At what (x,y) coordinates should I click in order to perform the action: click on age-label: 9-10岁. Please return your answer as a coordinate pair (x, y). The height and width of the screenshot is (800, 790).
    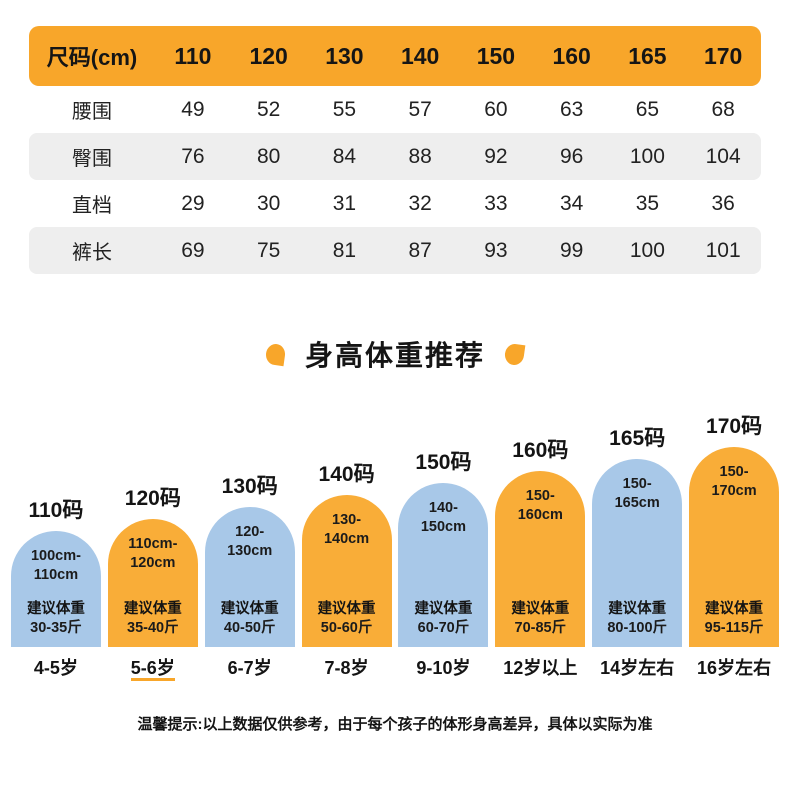
    Looking at the image, I should click on (443, 668).